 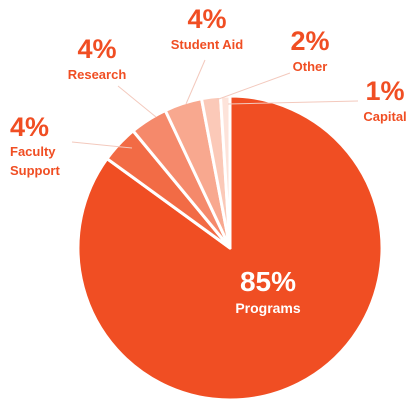 What do you see at coordinates (207, 44) in the screenshot?
I see `category-label: Student Aid` at bounding box center [207, 44].